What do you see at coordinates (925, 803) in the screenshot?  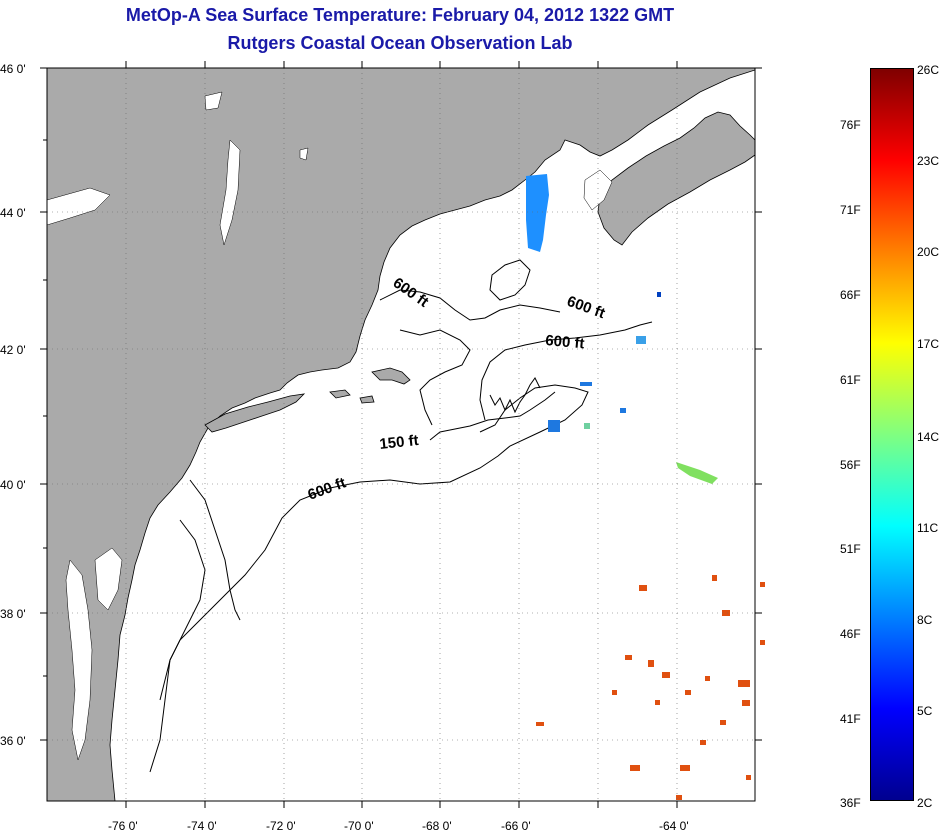 I see `colorbar-celsius-label: 2C` at bounding box center [925, 803].